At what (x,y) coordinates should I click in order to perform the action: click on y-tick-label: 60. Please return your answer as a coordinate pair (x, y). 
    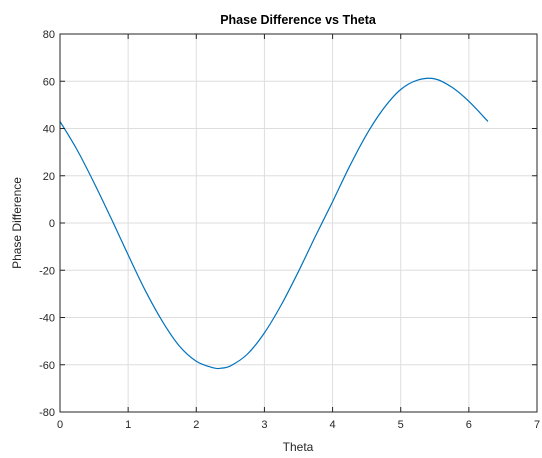
    Looking at the image, I should click on (49, 82).